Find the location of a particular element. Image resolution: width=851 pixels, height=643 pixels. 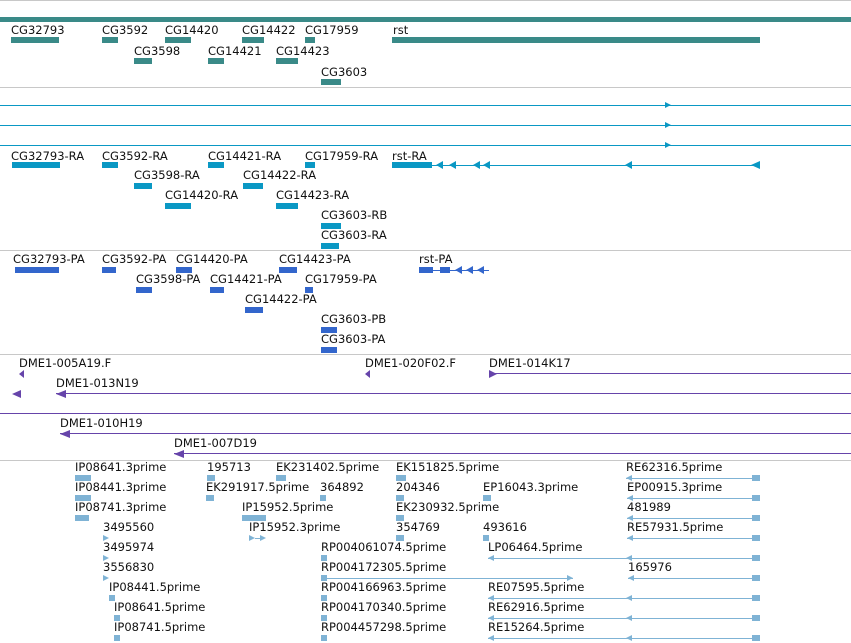

est-label: 195713 is located at coordinates (229, 467).